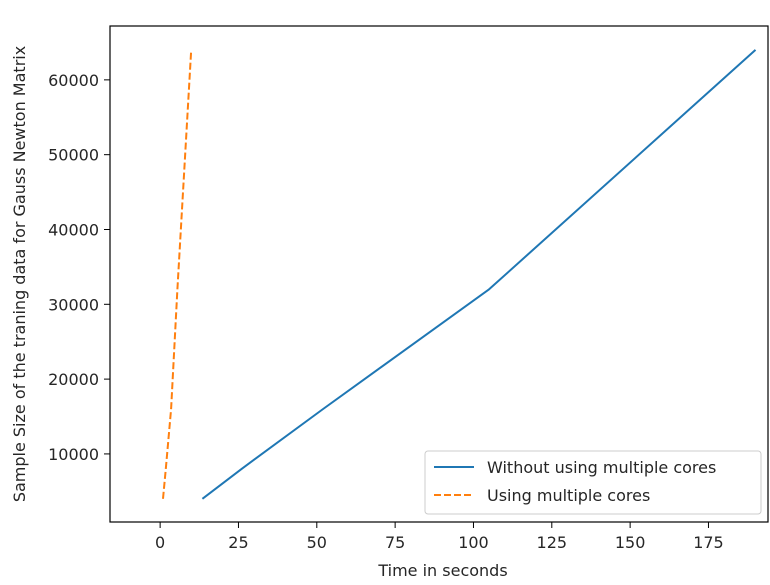 This screenshot has width=770, height=585. What do you see at coordinates (630, 542) in the screenshot?
I see `x-tick-label: 150` at bounding box center [630, 542].